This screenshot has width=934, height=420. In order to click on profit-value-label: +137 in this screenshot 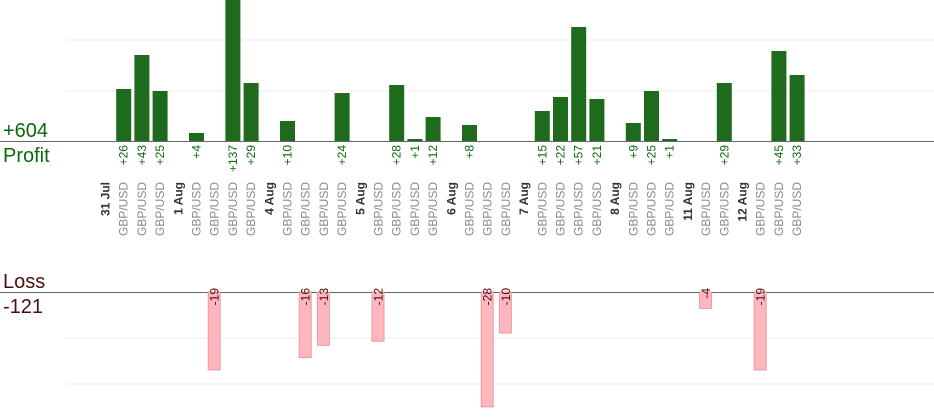, I will do `click(233, 158)`.